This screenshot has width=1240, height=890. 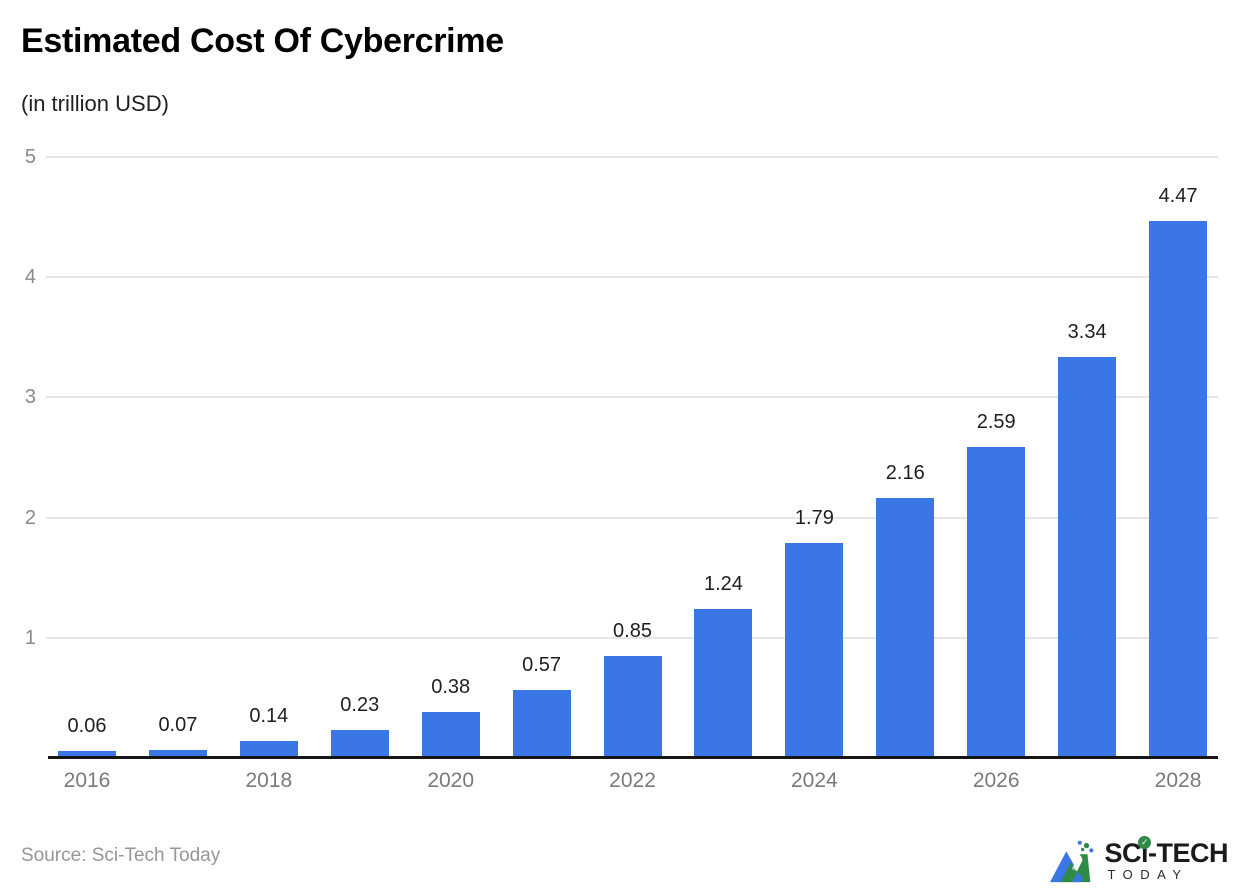 What do you see at coordinates (542, 664) in the screenshot?
I see `bar-value-2021: 0.57` at bounding box center [542, 664].